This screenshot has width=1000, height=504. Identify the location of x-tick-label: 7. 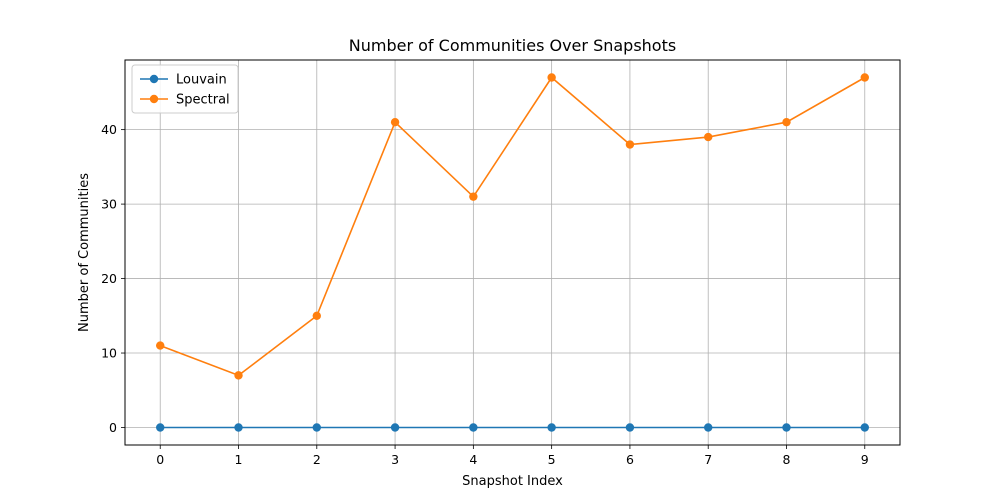
(708, 459).